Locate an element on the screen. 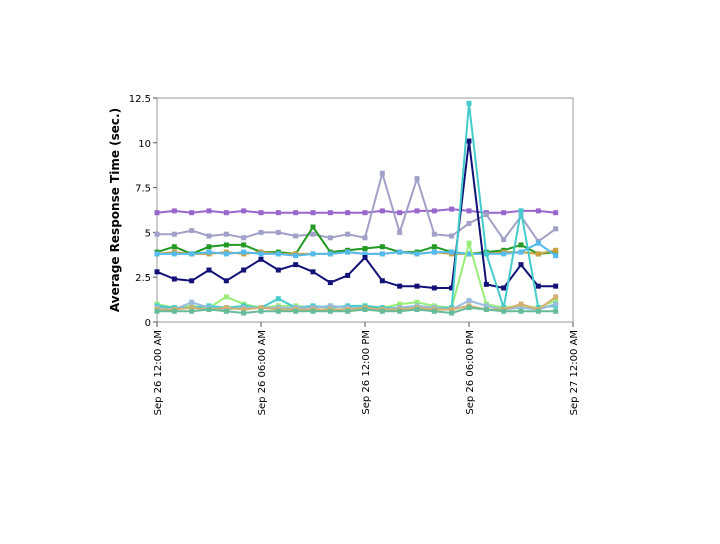  x-tick-label: Sep 26 12:00 PM is located at coordinates (366, 372).